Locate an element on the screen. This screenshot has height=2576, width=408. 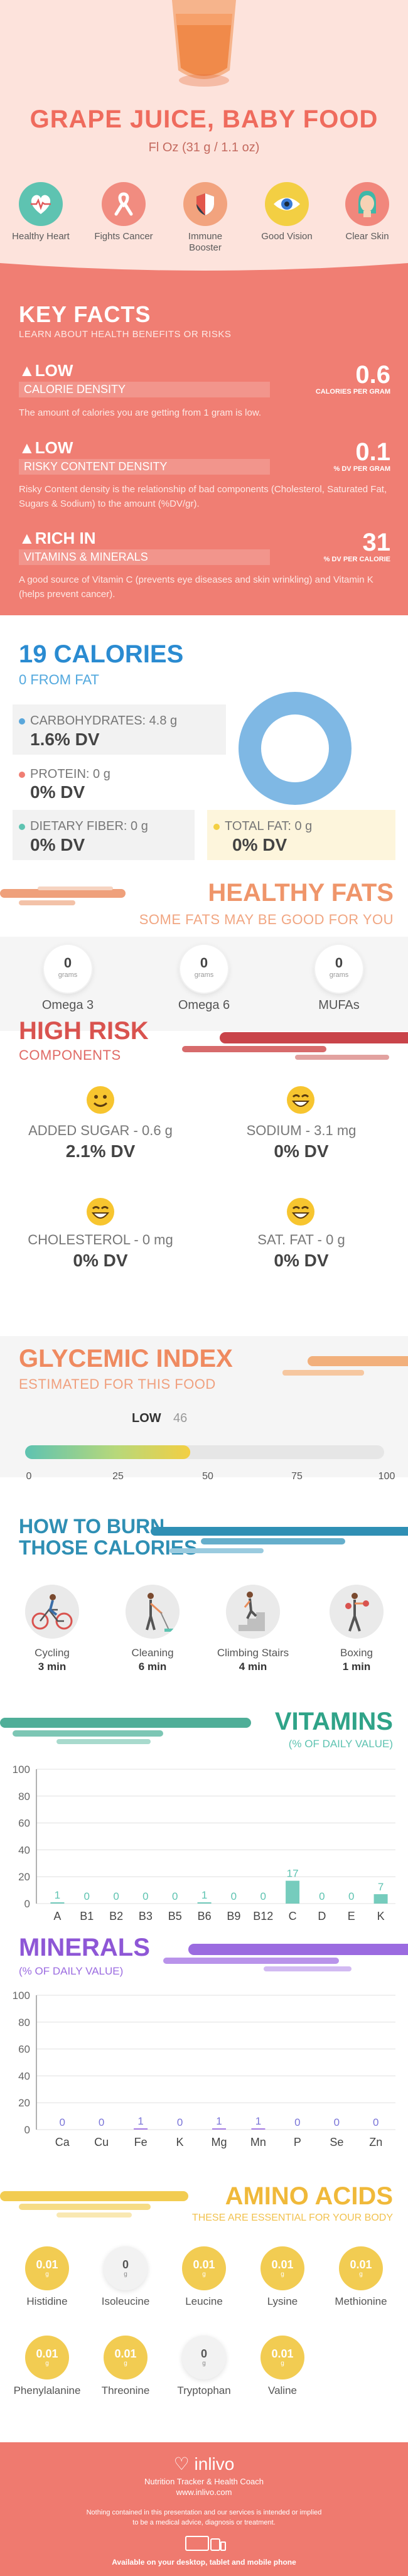
bar-value-label: 7 is located at coordinates (381, 1887).